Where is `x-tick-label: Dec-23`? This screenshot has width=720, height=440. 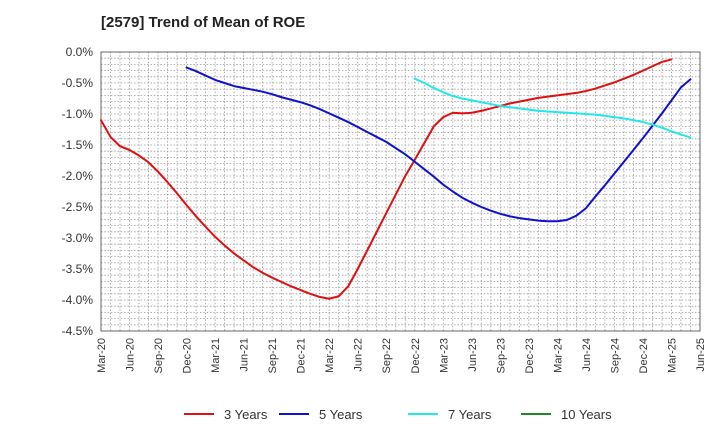 x-tick-label: Dec-23 is located at coordinates (530, 355).